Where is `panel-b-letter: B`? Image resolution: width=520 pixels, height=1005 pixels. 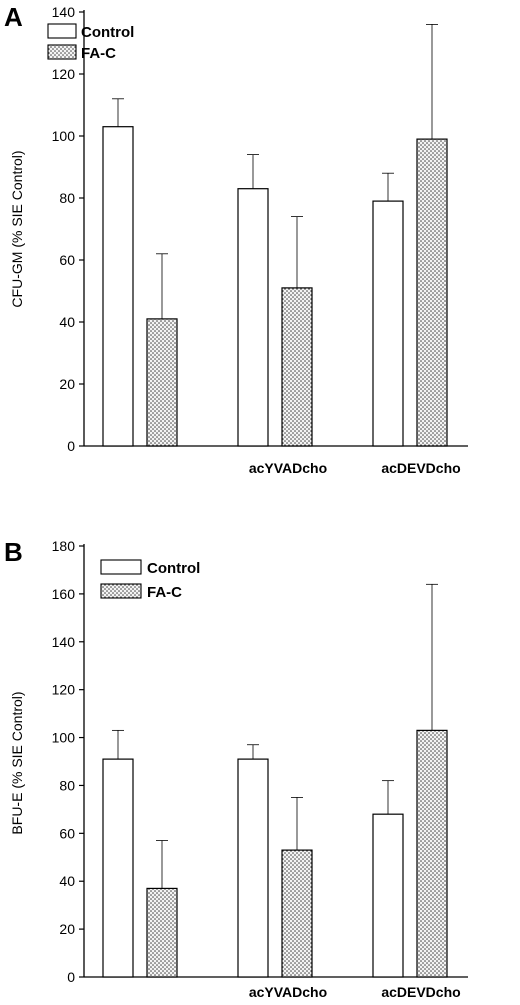
panel-b-letter: B is located at coordinates (13, 552).